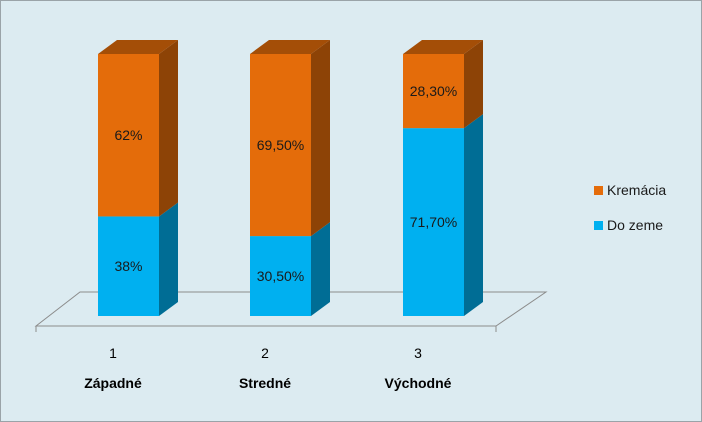 The height and width of the screenshot is (422, 702). I want to click on x-tick-label: 1, so click(113, 353).